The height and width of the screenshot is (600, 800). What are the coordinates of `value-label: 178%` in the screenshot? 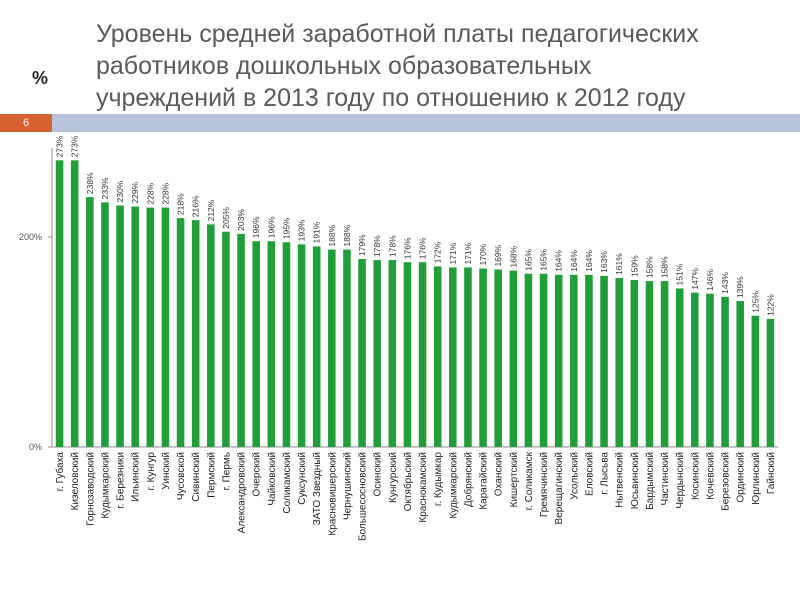 It's located at (377, 246).